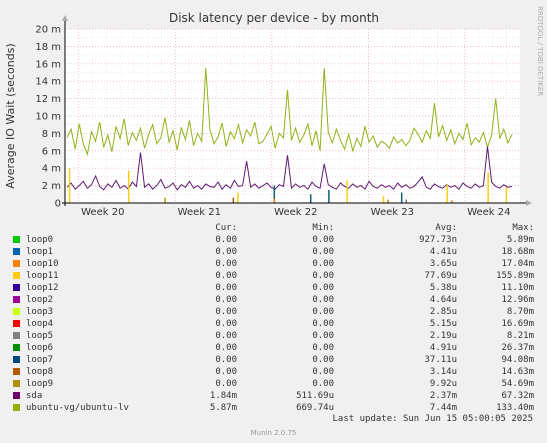 This screenshot has height=443, width=547. I want to click on legend-avg: 4.64u, so click(443, 300).